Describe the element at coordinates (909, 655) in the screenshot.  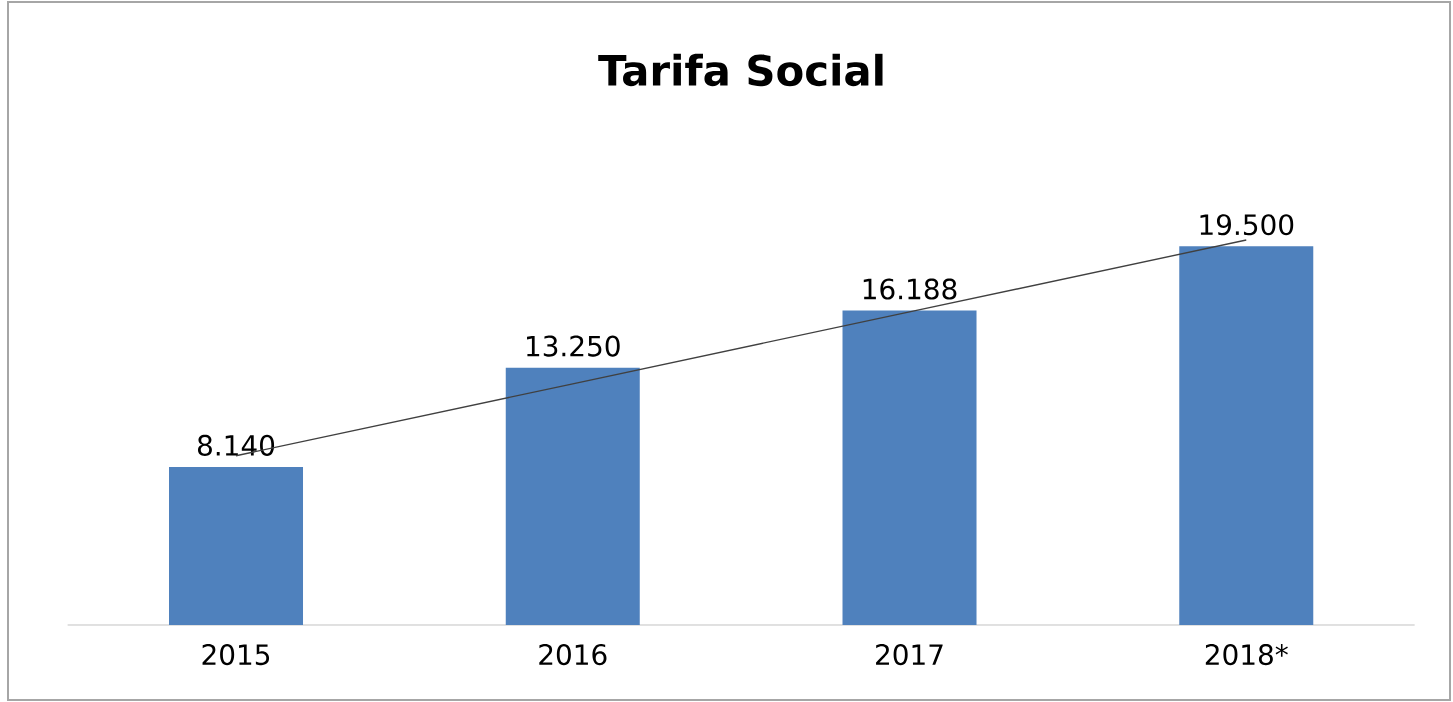
I see `x-tick-label: 2017` at that location.